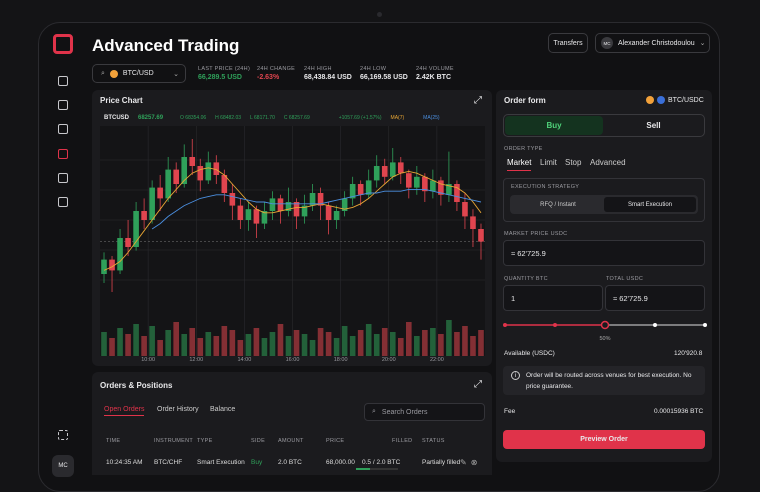 The image size is (760, 492). I want to click on cell: 10:24:35 AM, so click(124, 462).